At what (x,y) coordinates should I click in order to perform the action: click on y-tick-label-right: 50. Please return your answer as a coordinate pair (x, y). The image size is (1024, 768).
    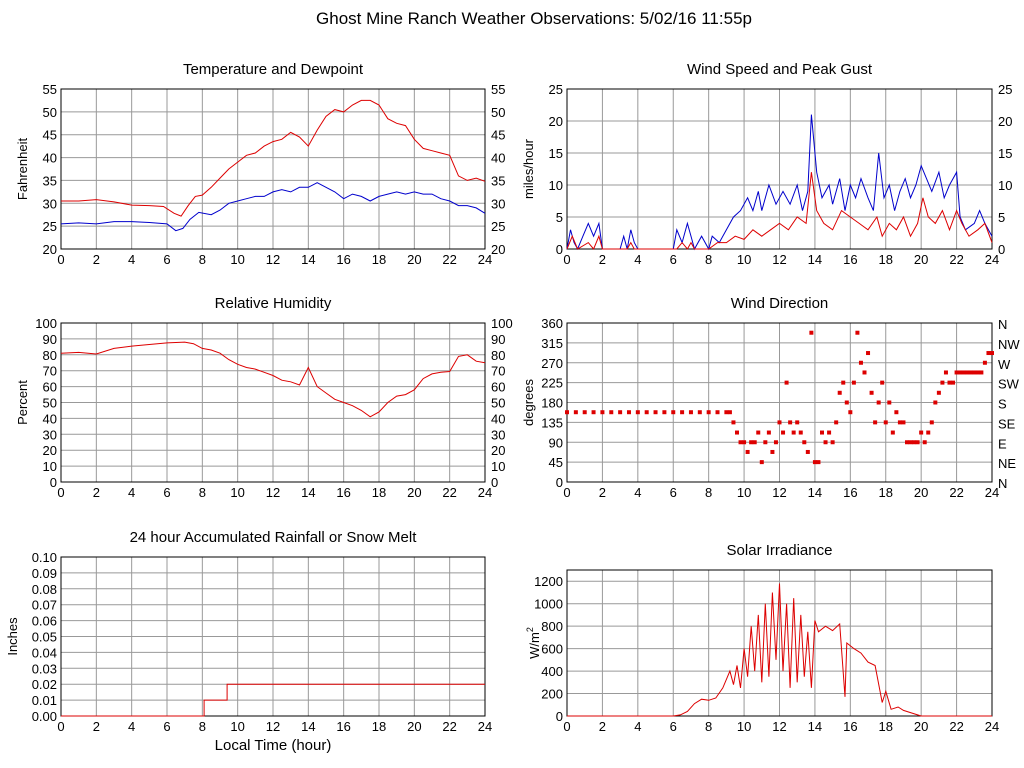
    Looking at the image, I should click on (498, 112).